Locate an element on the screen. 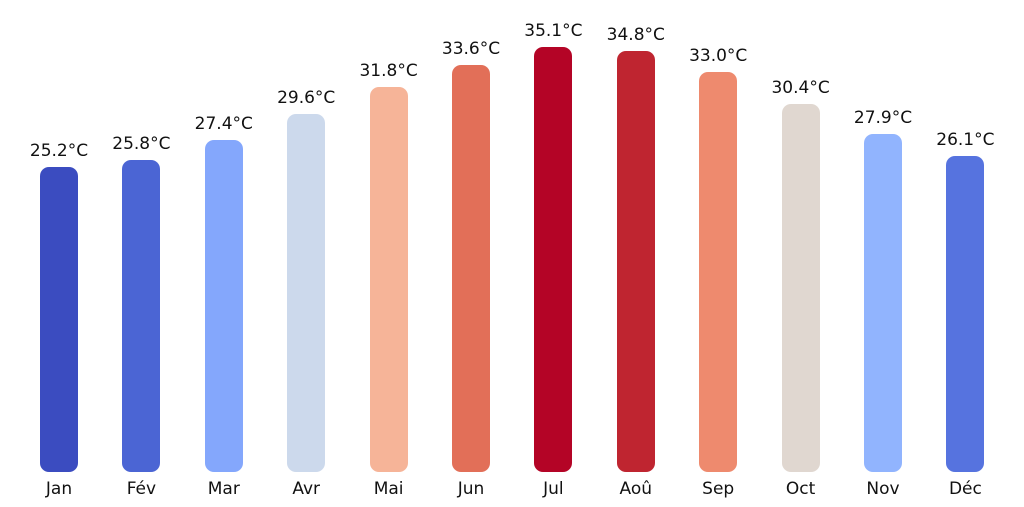 This screenshot has width=1024, height=507. month-label-avr: Avr is located at coordinates (306, 489).